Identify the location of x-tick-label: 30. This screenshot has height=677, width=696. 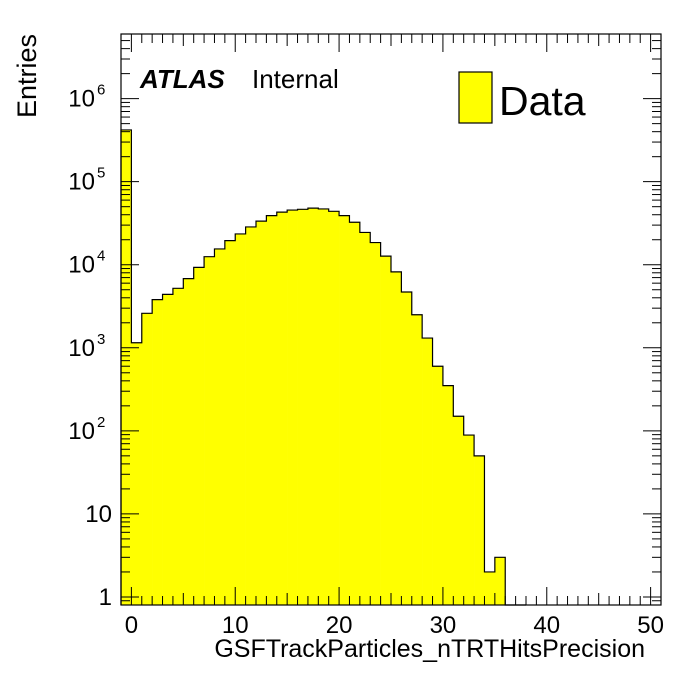
(443, 625).